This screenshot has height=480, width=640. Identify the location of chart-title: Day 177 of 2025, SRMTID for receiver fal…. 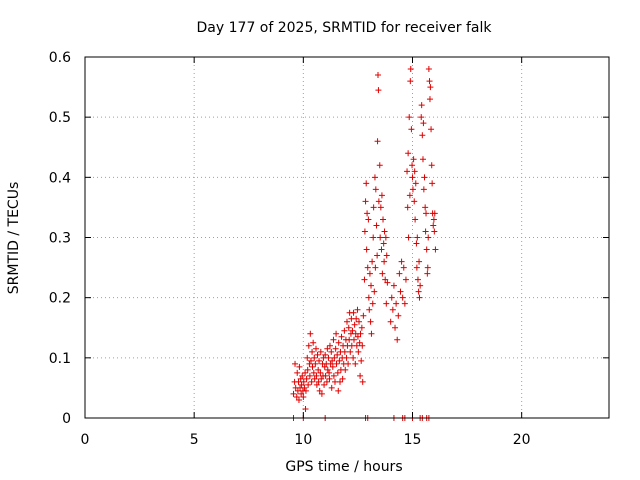
(345, 28).